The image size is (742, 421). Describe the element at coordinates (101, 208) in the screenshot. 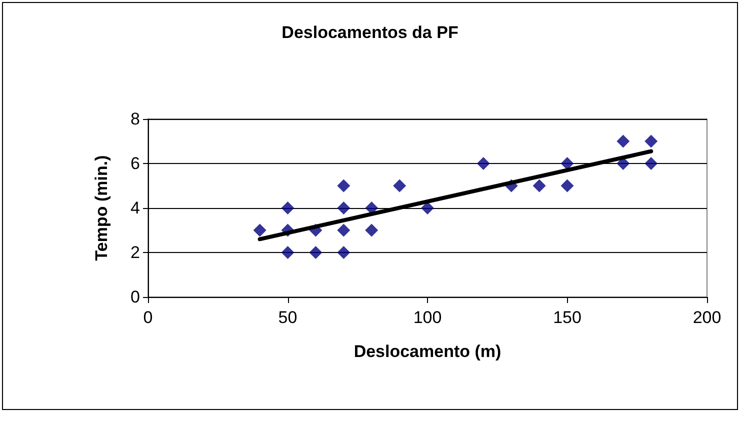

I see `y-axis-title: Tempo (min.)` at that location.